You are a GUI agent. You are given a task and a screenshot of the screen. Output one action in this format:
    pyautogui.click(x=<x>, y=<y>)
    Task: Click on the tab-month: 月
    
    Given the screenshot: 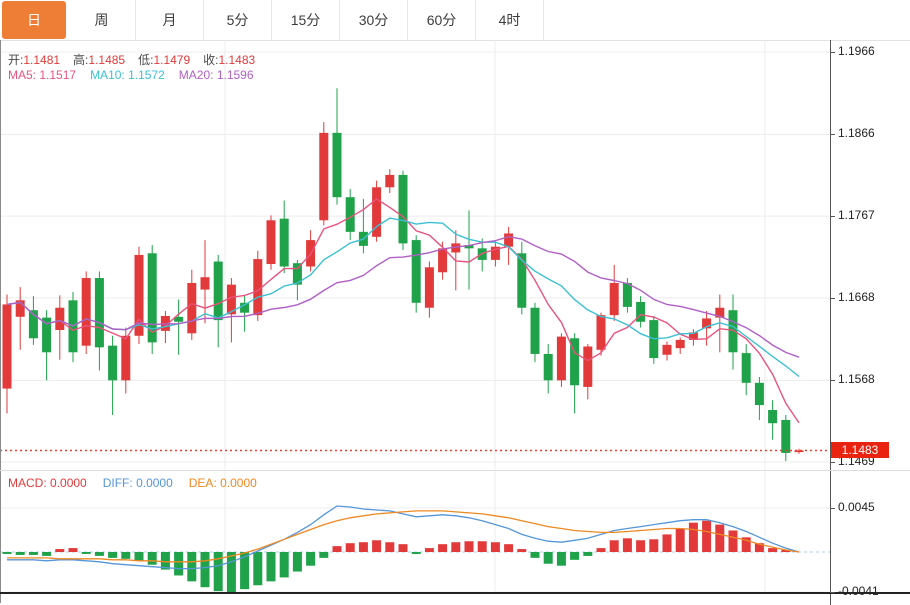 What is the action you would take?
    pyautogui.click(x=170, y=20)
    